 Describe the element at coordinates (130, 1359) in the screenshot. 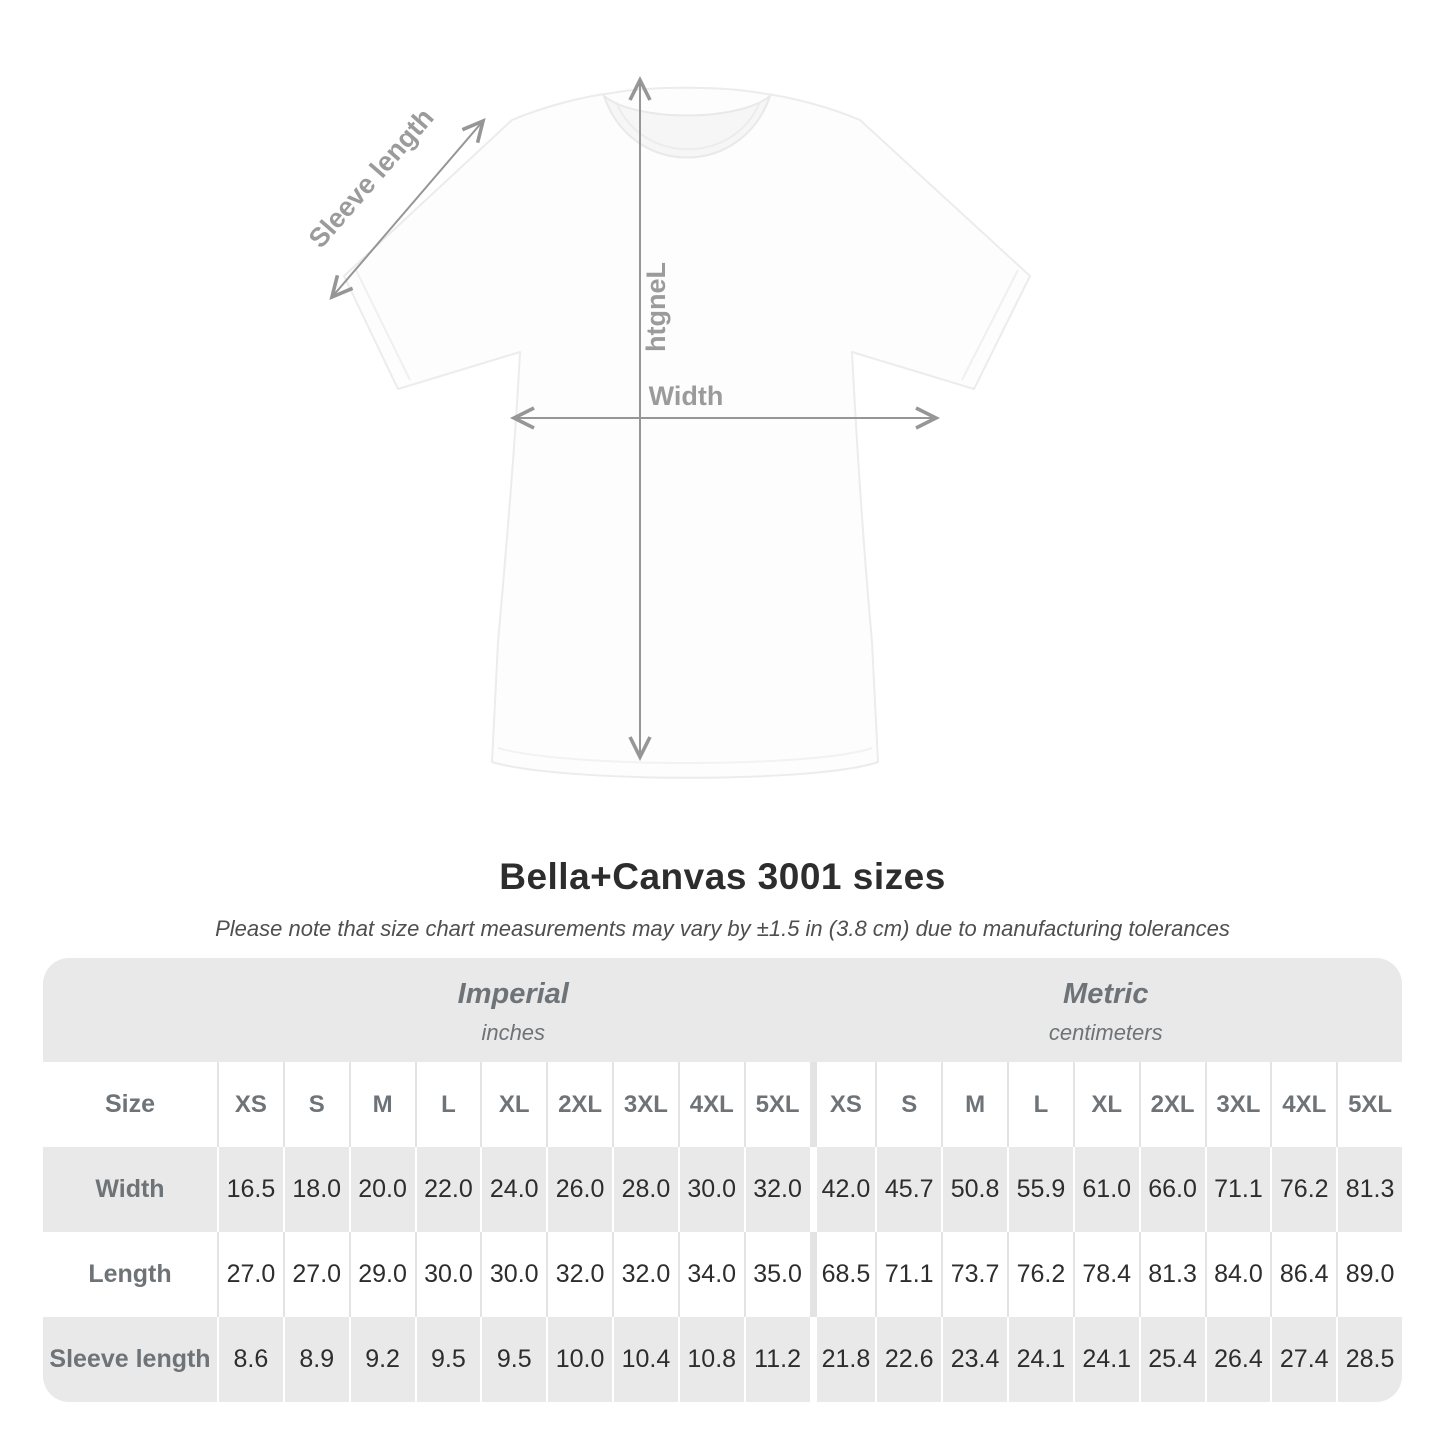

I see `row-label: Sleeve length` at that location.